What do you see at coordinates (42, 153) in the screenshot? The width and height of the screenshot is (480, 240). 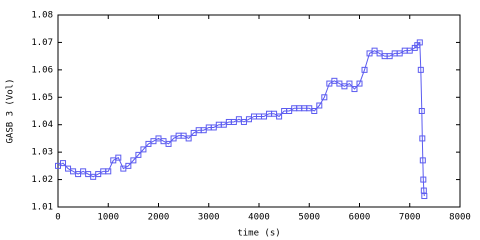 I see `y-tick-label: 1.03` at bounding box center [42, 153].